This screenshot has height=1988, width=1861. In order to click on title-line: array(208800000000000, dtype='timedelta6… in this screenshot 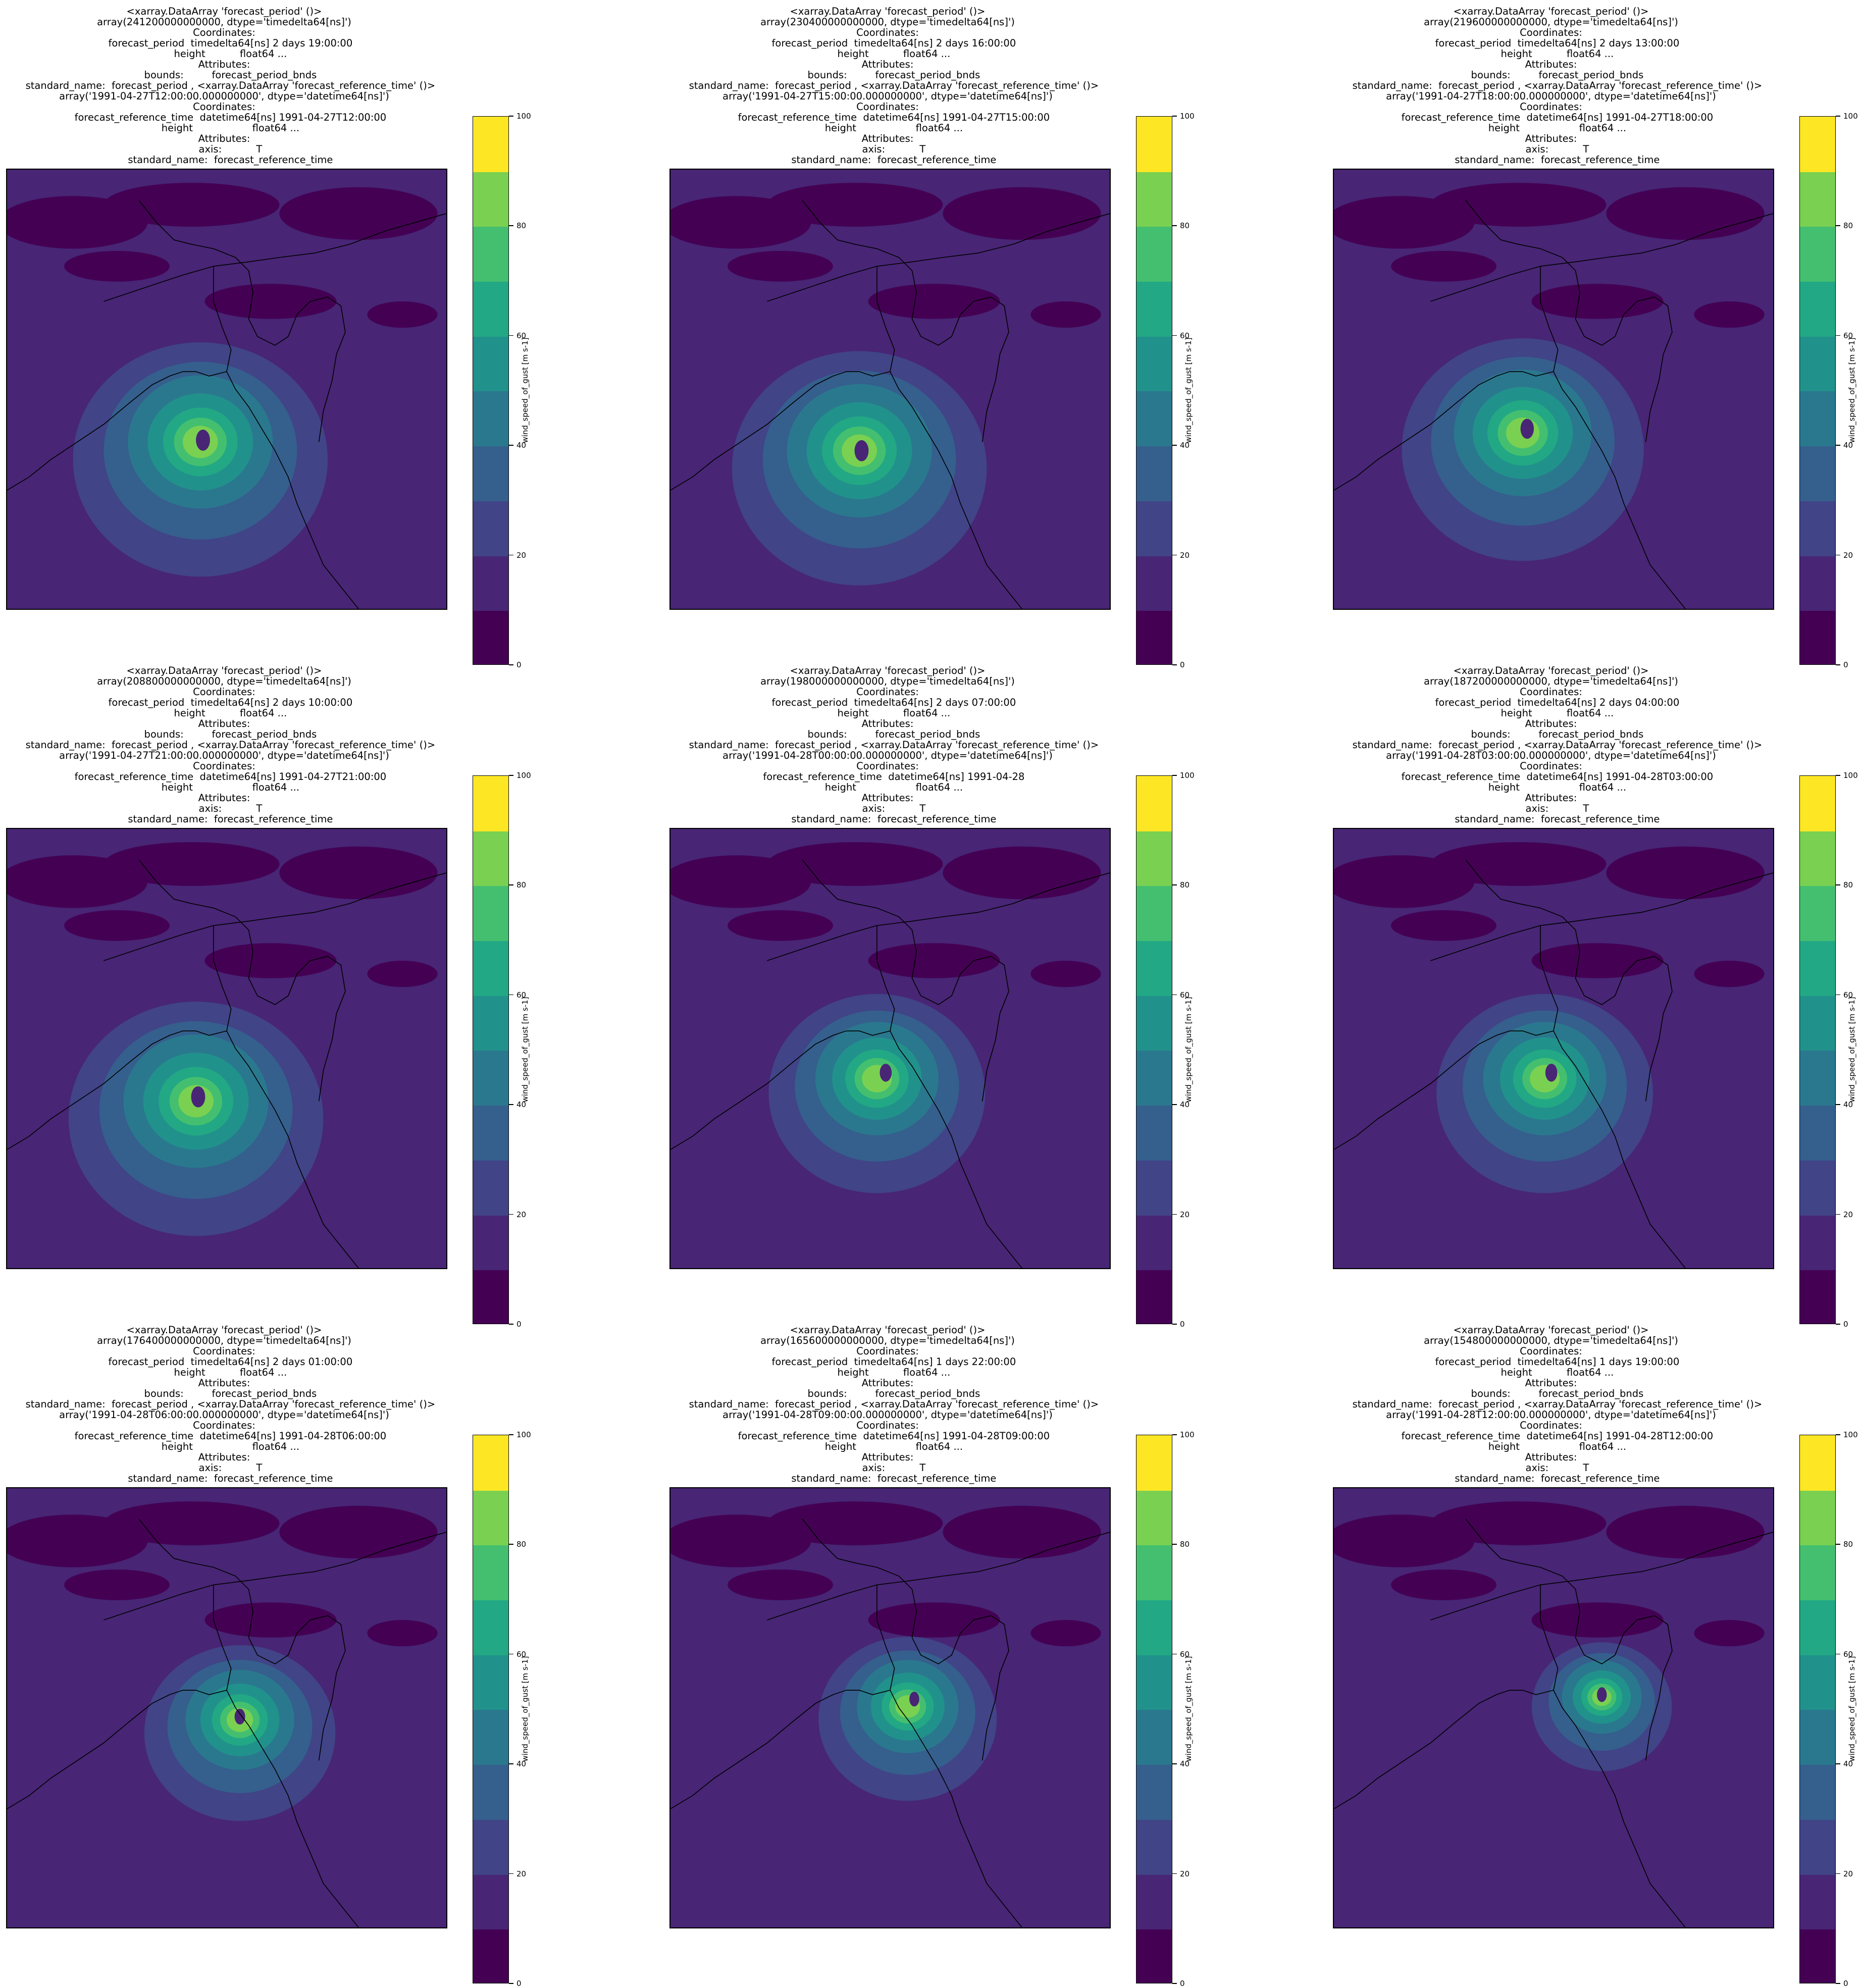, I will do `click(224, 681)`.